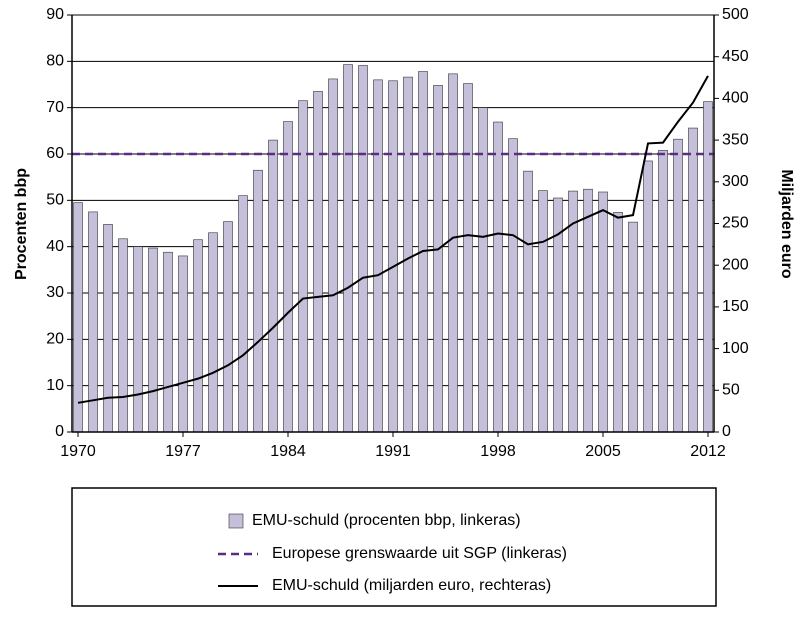 The height and width of the screenshot is (622, 803). Describe the element at coordinates (411, 585) in the screenshot. I see `legend-label: EMU-schuld (miljarden euro, rechteras)` at that location.